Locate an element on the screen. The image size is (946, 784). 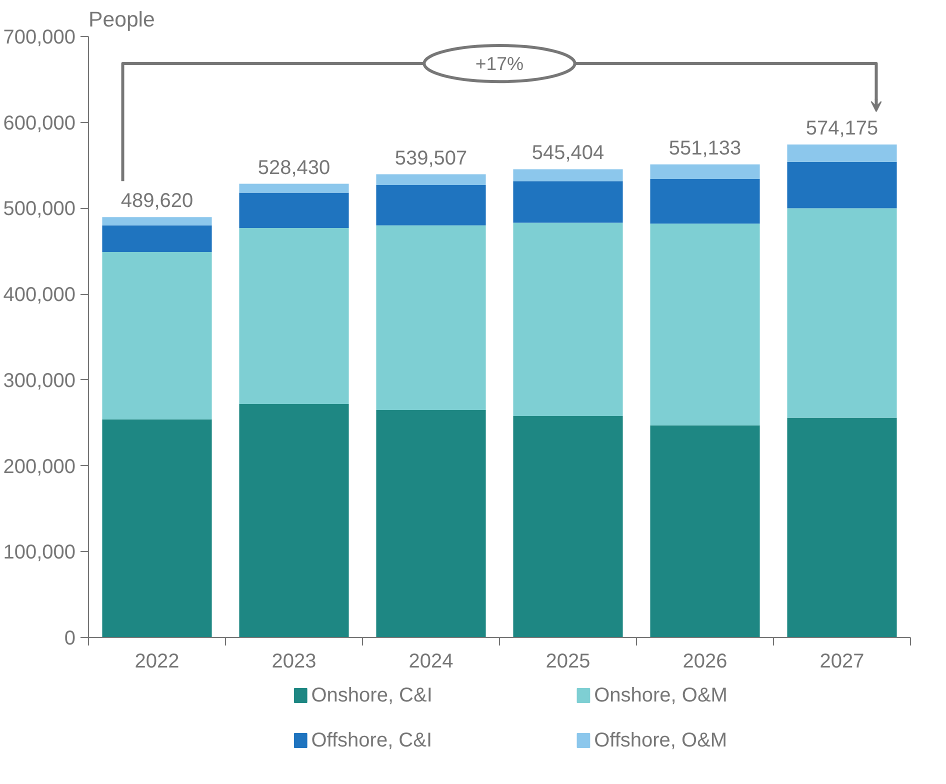
total-label: 545,404 is located at coordinates (568, 153).